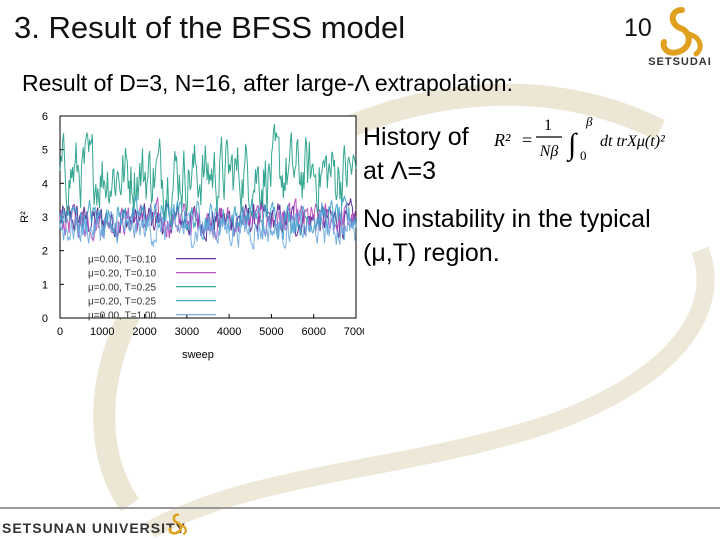 The image size is (720, 540). Describe the element at coordinates (313, 332) in the screenshot. I see `x-tick-label: 6000` at that location.